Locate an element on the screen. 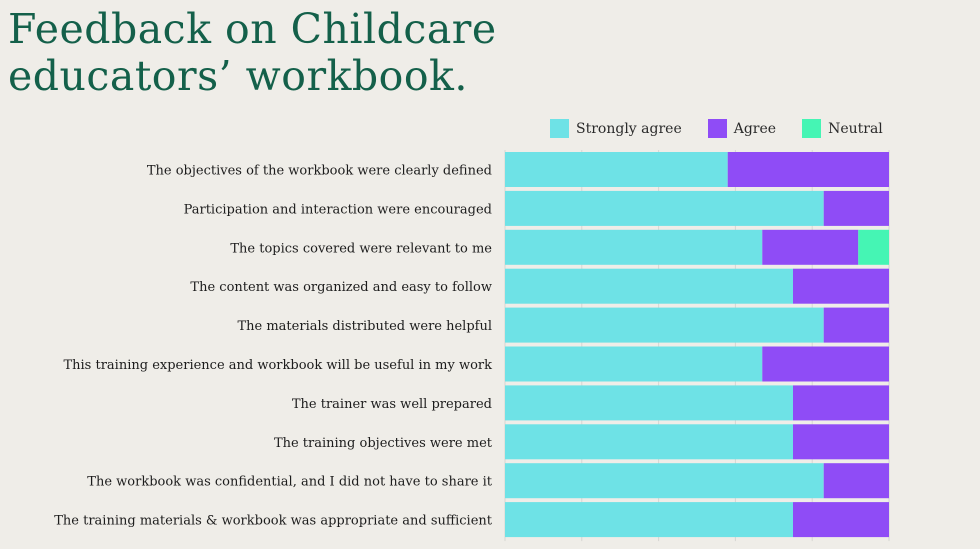 Image resolution: width=980 pixels, height=549 pixels. category-label: The materials distributed were helpful is located at coordinates (364, 326).